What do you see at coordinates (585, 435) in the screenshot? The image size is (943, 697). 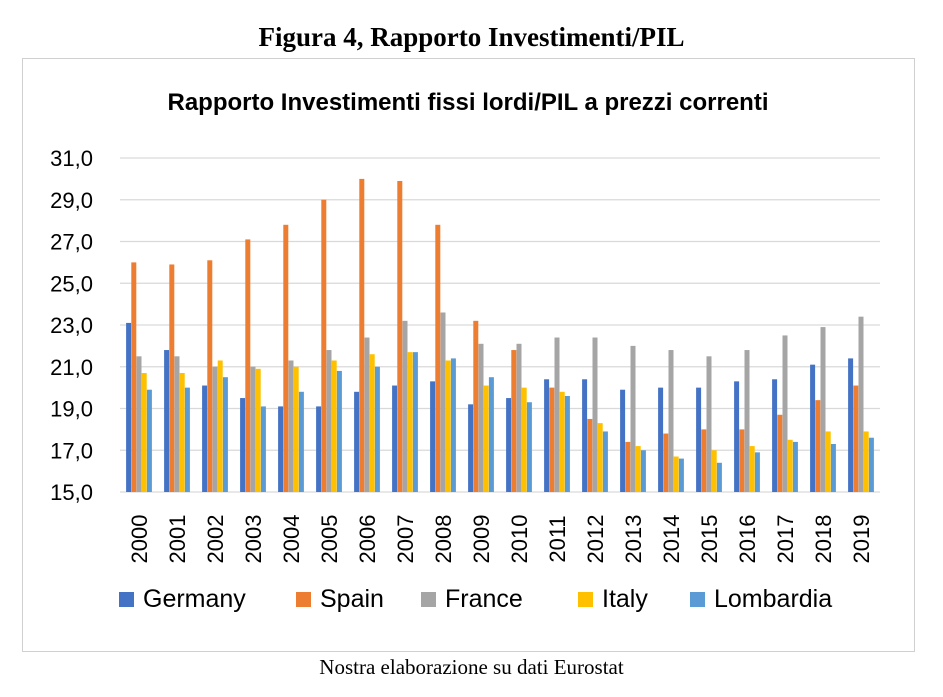 I see `bar-germany-2012` at bounding box center [585, 435].